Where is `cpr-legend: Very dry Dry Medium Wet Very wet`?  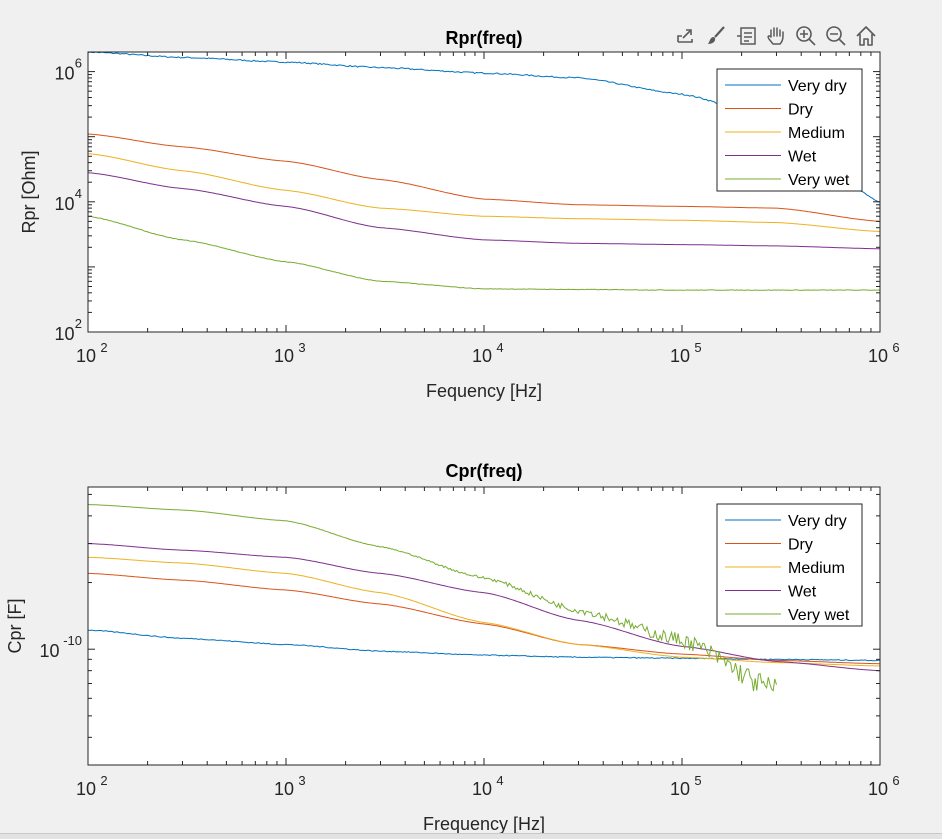 cpr-legend: Very dry Dry Medium Wet Very wet is located at coordinates (789, 565).